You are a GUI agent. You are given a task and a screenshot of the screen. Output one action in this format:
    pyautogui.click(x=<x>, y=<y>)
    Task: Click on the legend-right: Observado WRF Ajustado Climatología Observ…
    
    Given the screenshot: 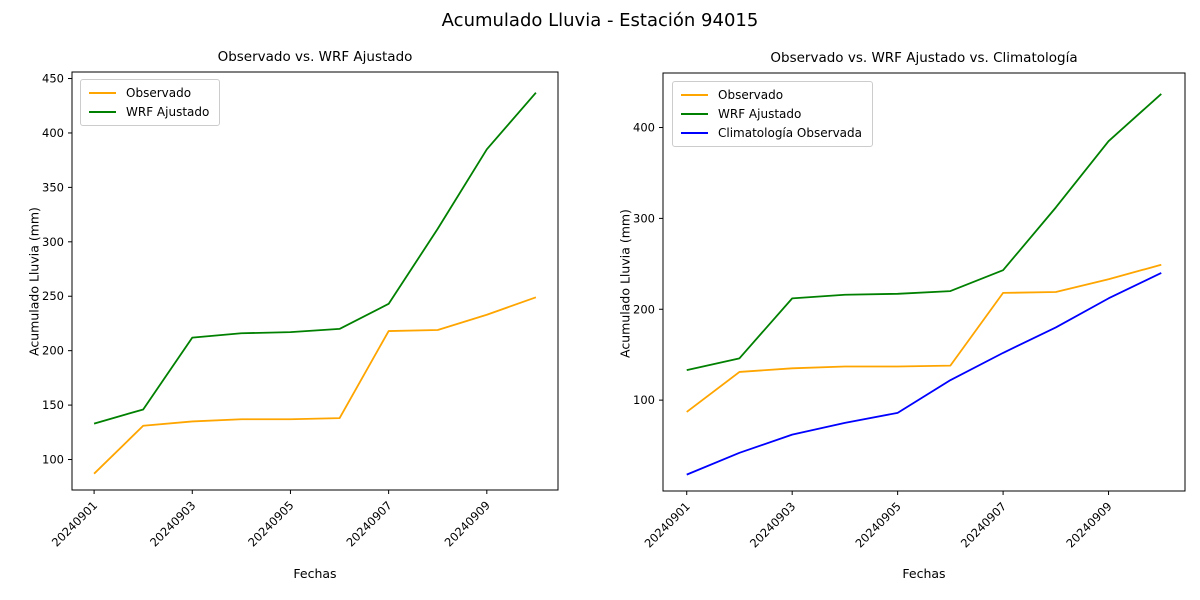 What is the action you would take?
    pyautogui.click(x=772, y=114)
    